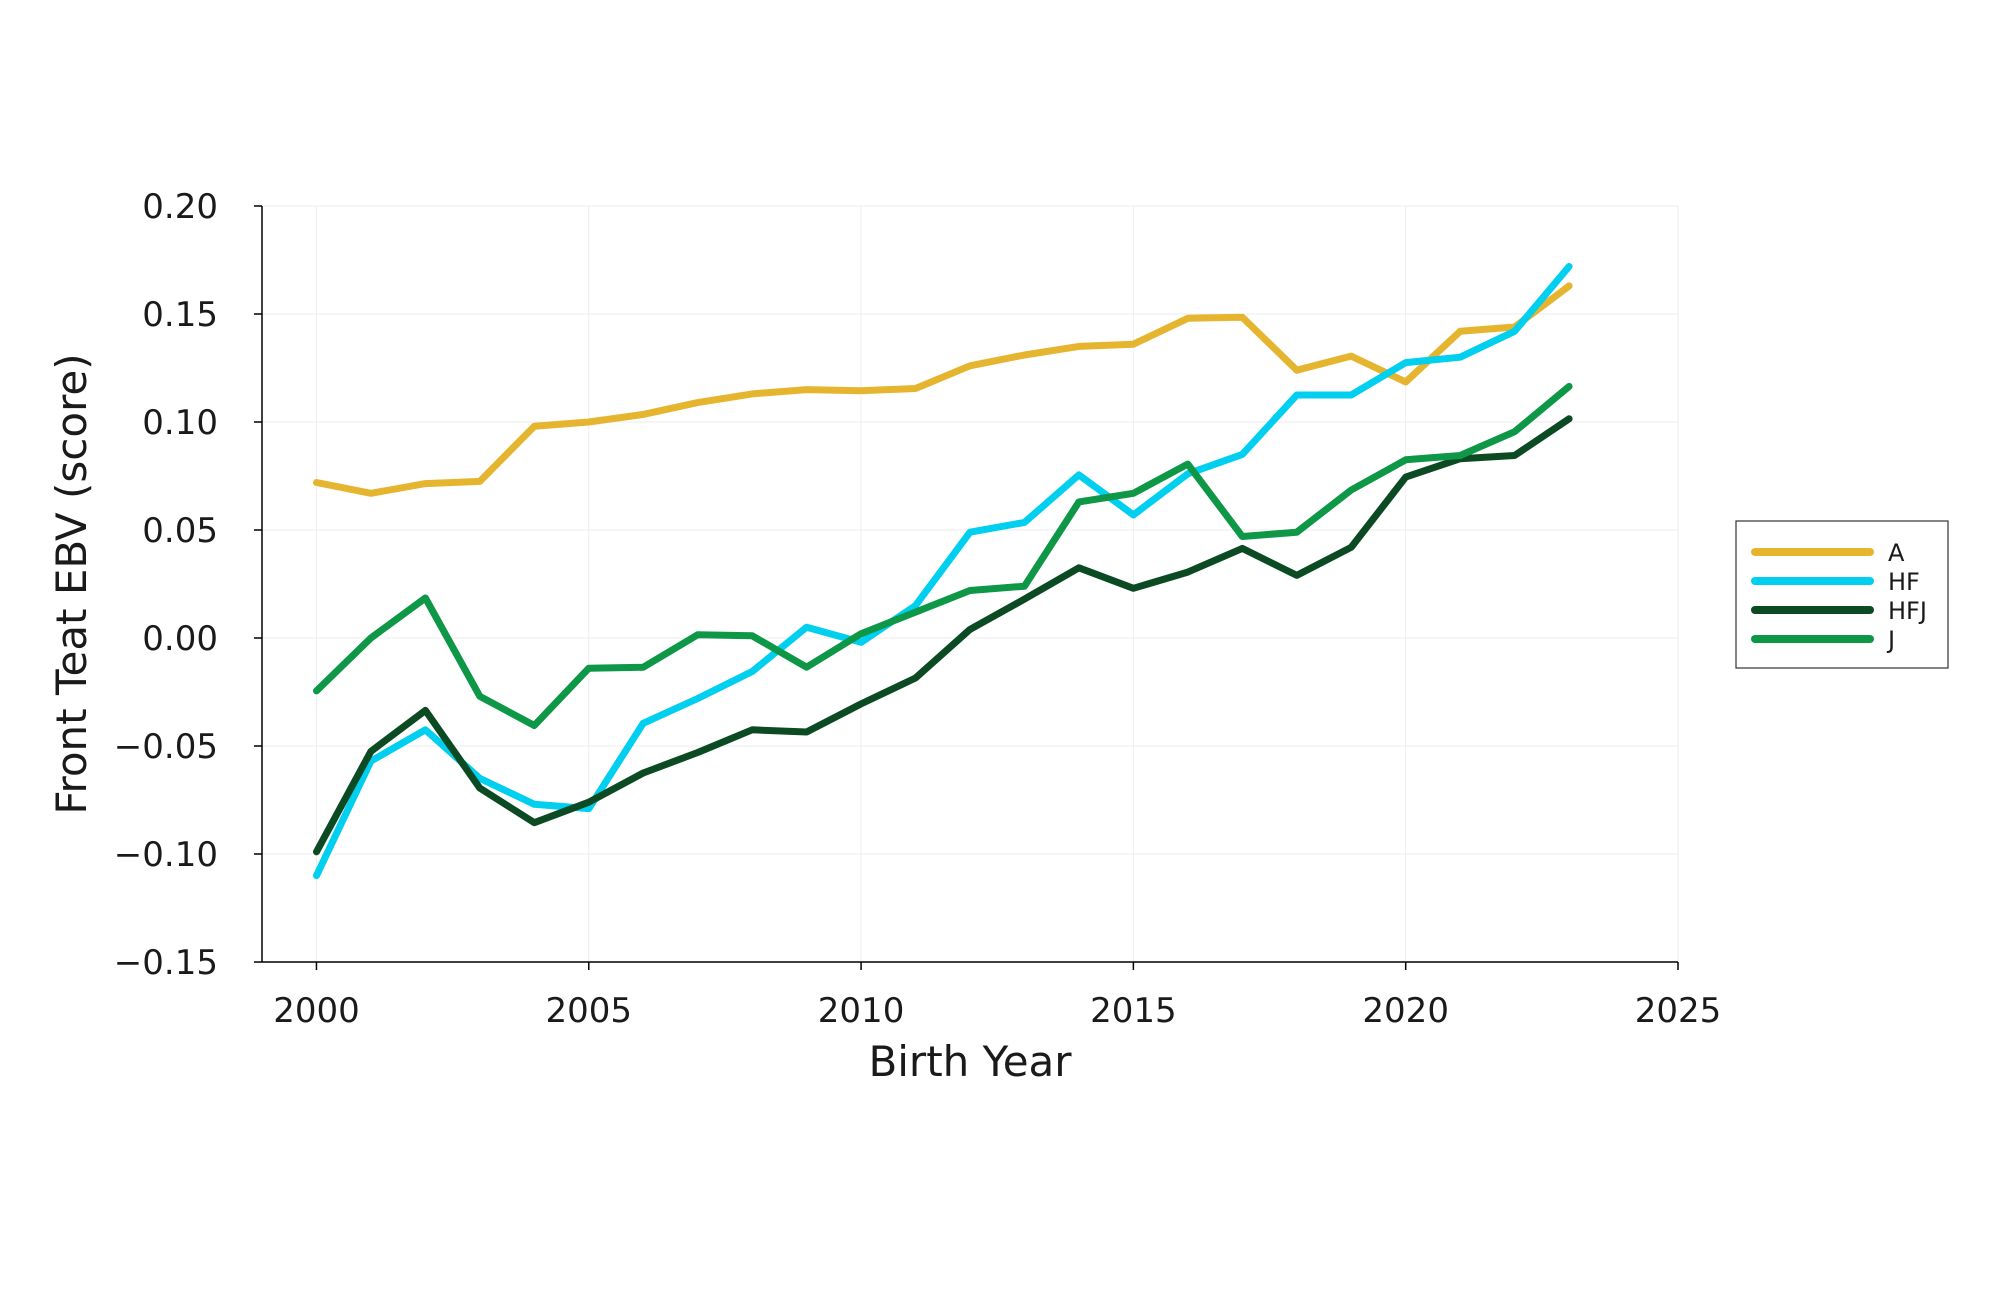 The width and height of the screenshot is (2000, 1300). What do you see at coordinates (1133, 1011) in the screenshot?
I see `x-tick-label: 2015` at bounding box center [1133, 1011].